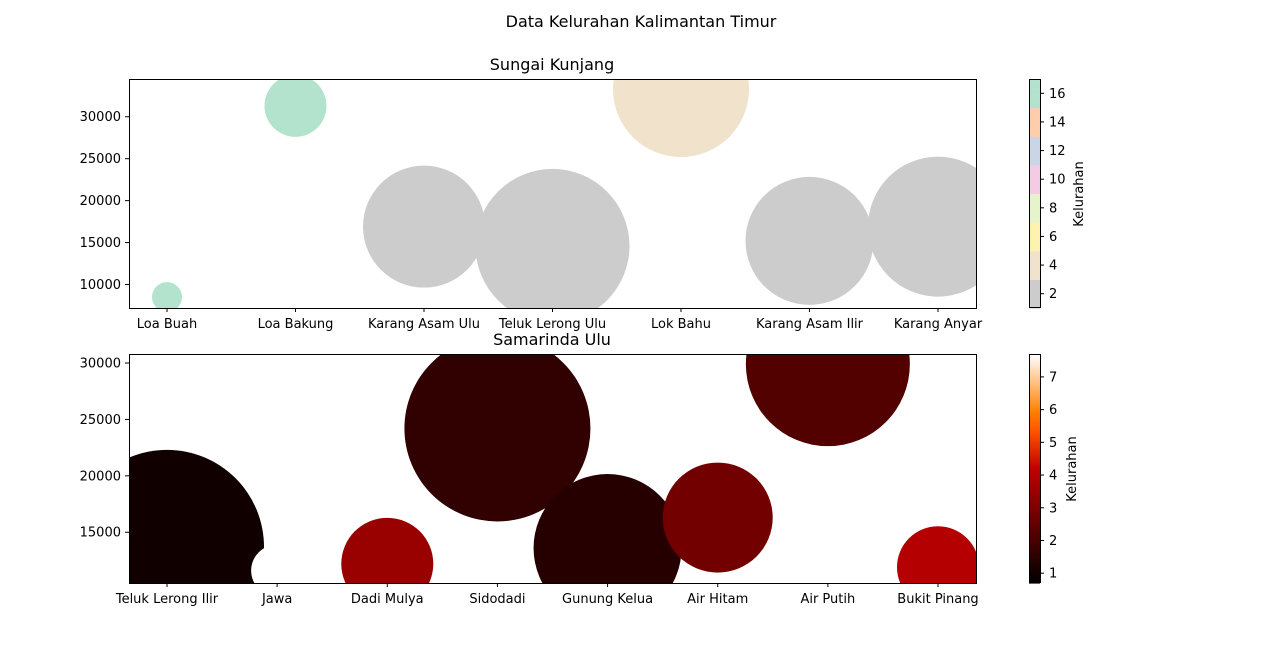  What do you see at coordinates (1053, 508) in the screenshot?
I see `colorbar-tick-label: 3` at bounding box center [1053, 508].